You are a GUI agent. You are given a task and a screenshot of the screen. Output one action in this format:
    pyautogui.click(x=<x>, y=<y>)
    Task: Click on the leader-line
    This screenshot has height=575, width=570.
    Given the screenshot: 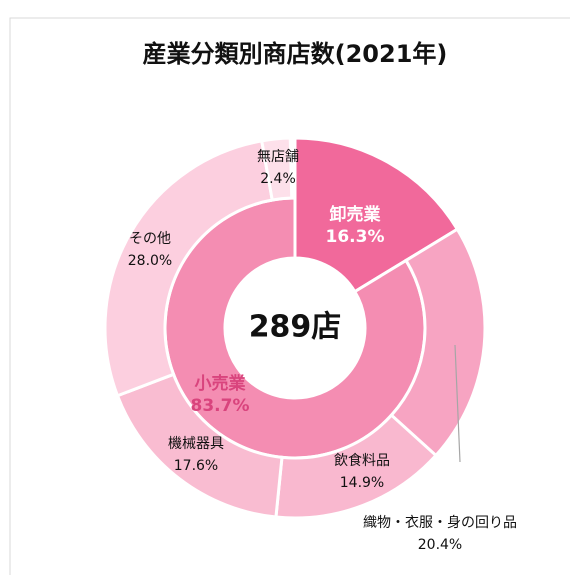 What is the action you would take?
    pyautogui.click(x=457, y=403)
    